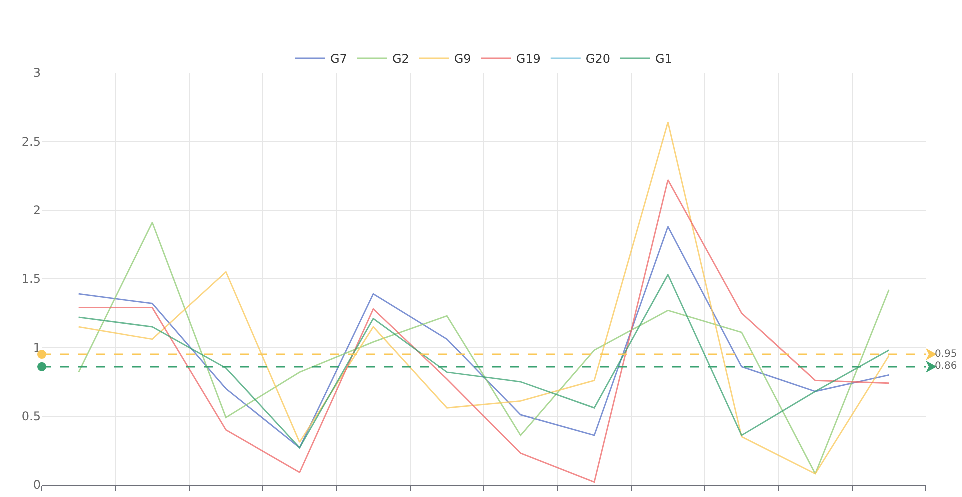 The width and height of the screenshot is (962, 497). Describe the element at coordinates (946, 366) in the screenshot. I see `ref-line-label: 0.86` at that location.